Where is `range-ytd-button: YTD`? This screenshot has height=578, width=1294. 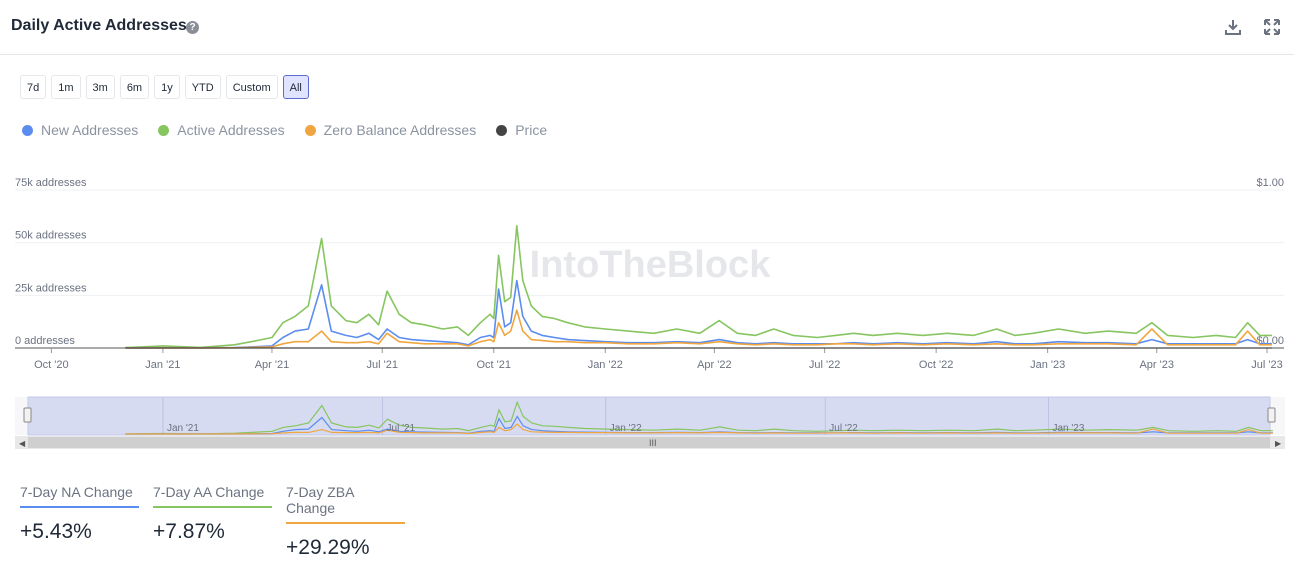 range-ytd-button: YTD is located at coordinates (202, 87).